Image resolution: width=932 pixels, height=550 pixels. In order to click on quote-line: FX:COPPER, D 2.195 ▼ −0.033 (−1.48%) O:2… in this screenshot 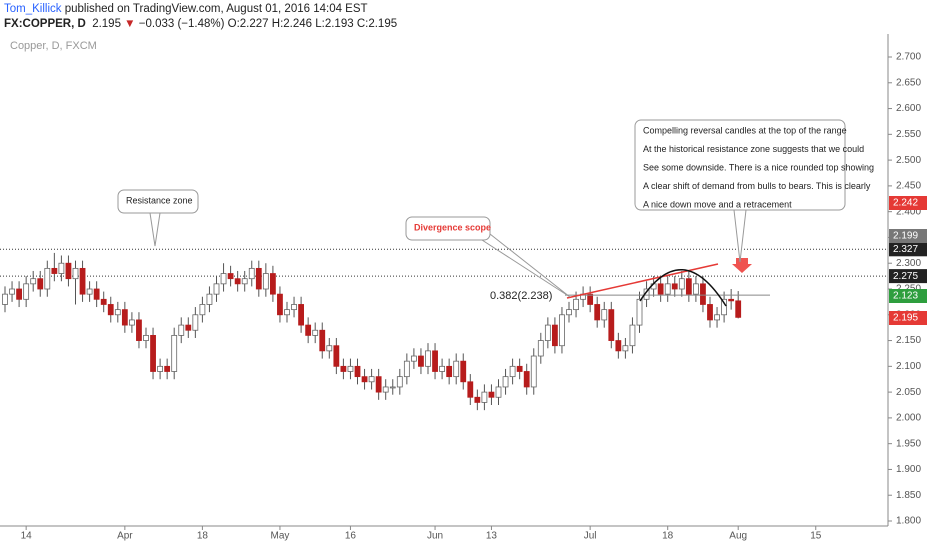, I will do `click(200, 24)`.